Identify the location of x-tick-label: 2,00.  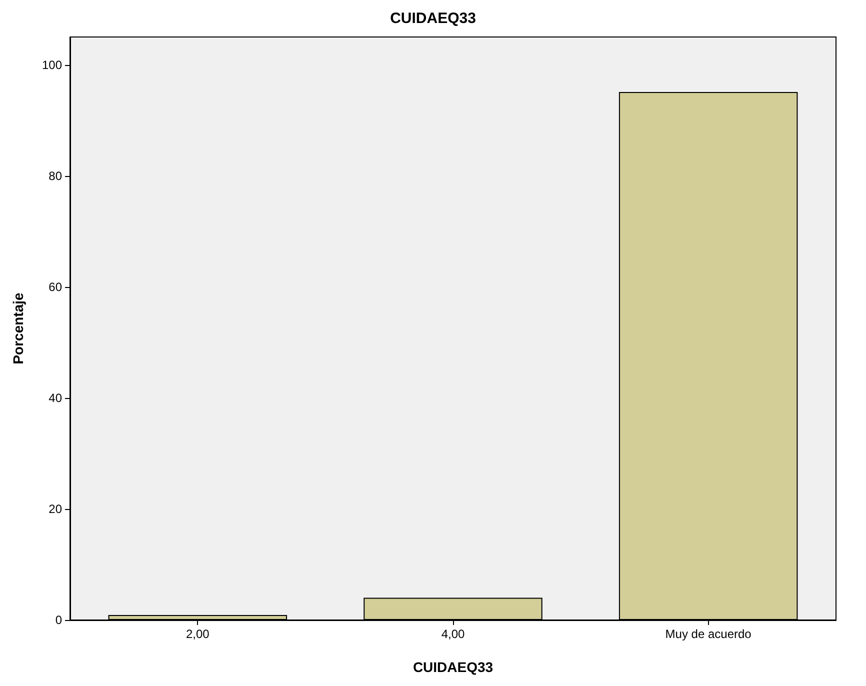
(198, 634).